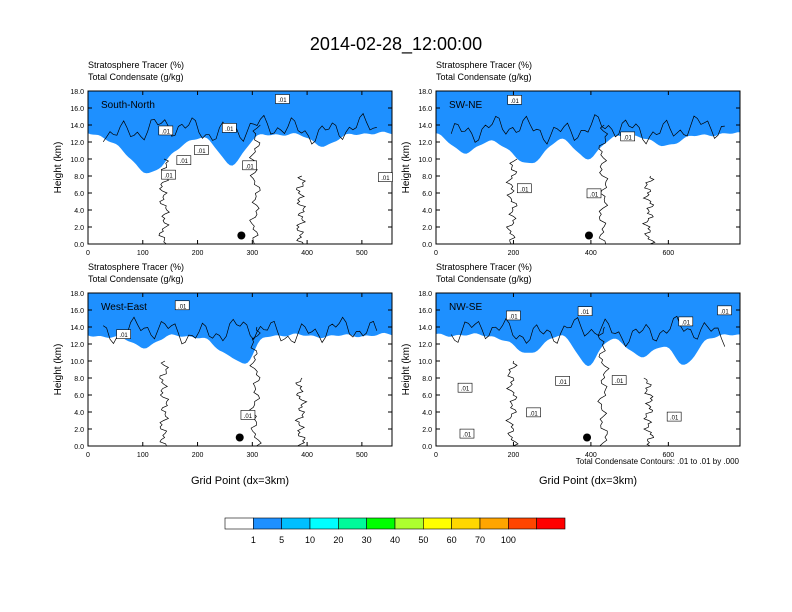 This screenshot has height=612, width=792. What do you see at coordinates (310, 540) in the screenshot?
I see `colorbar-label: 10` at bounding box center [310, 540].